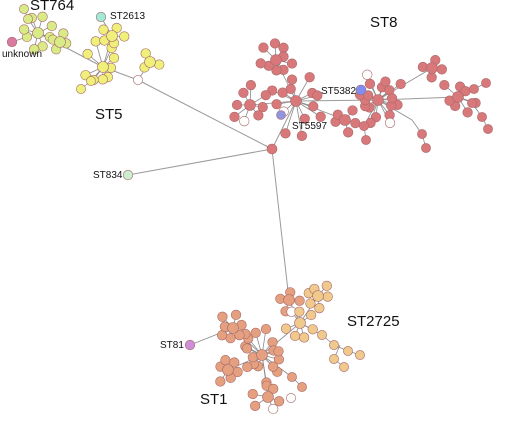 Image resolution: width=520 pixels, height=425 pixels. What do you see at coordinates (150, 62) in the screenshot?
I see `st5-node-hub` at bounding box center [150, 62].